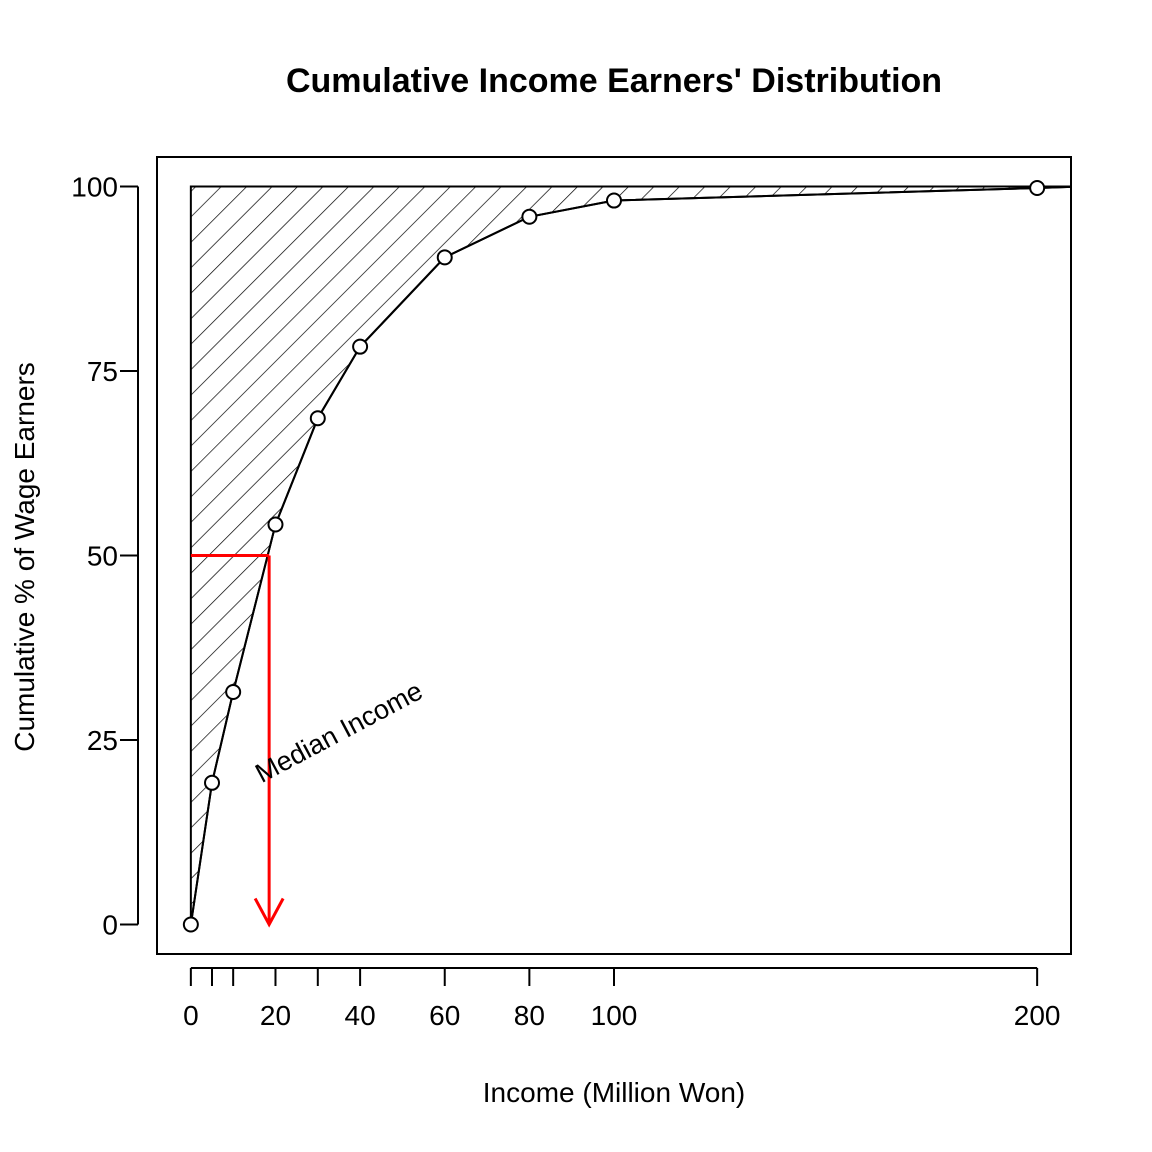  Describe the element at coordinates (360, 1015) in the screenshot. I see `x-tick-label-40: 40` at that location.